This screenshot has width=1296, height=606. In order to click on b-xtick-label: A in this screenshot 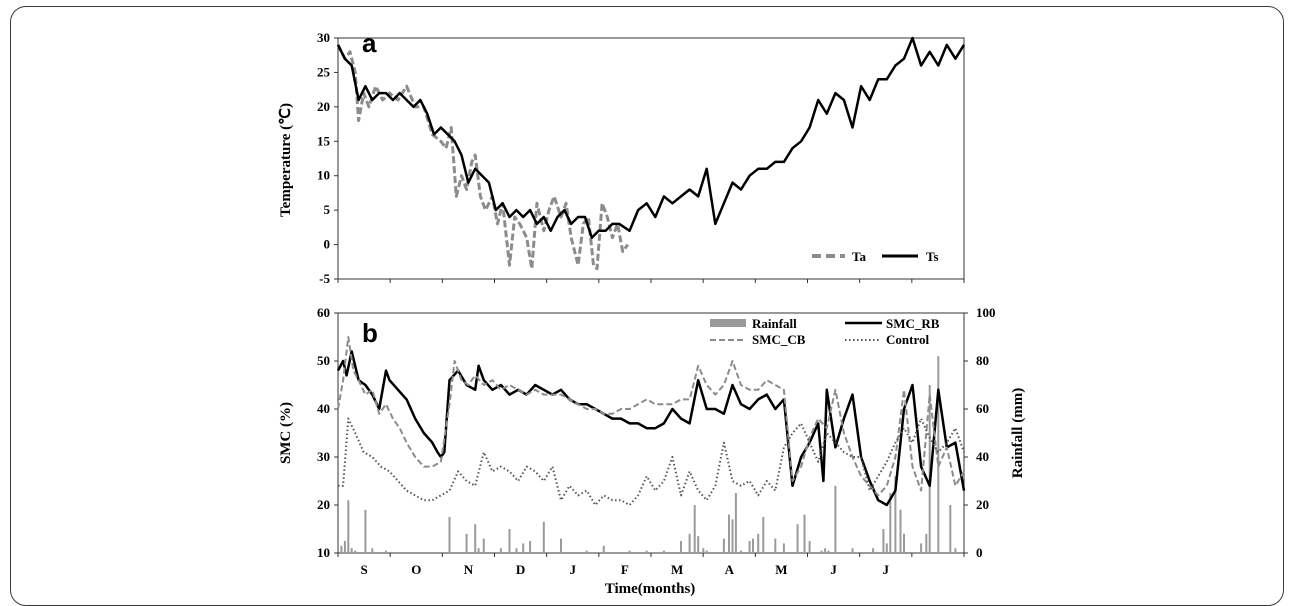, I will do `click(730, 569)`.